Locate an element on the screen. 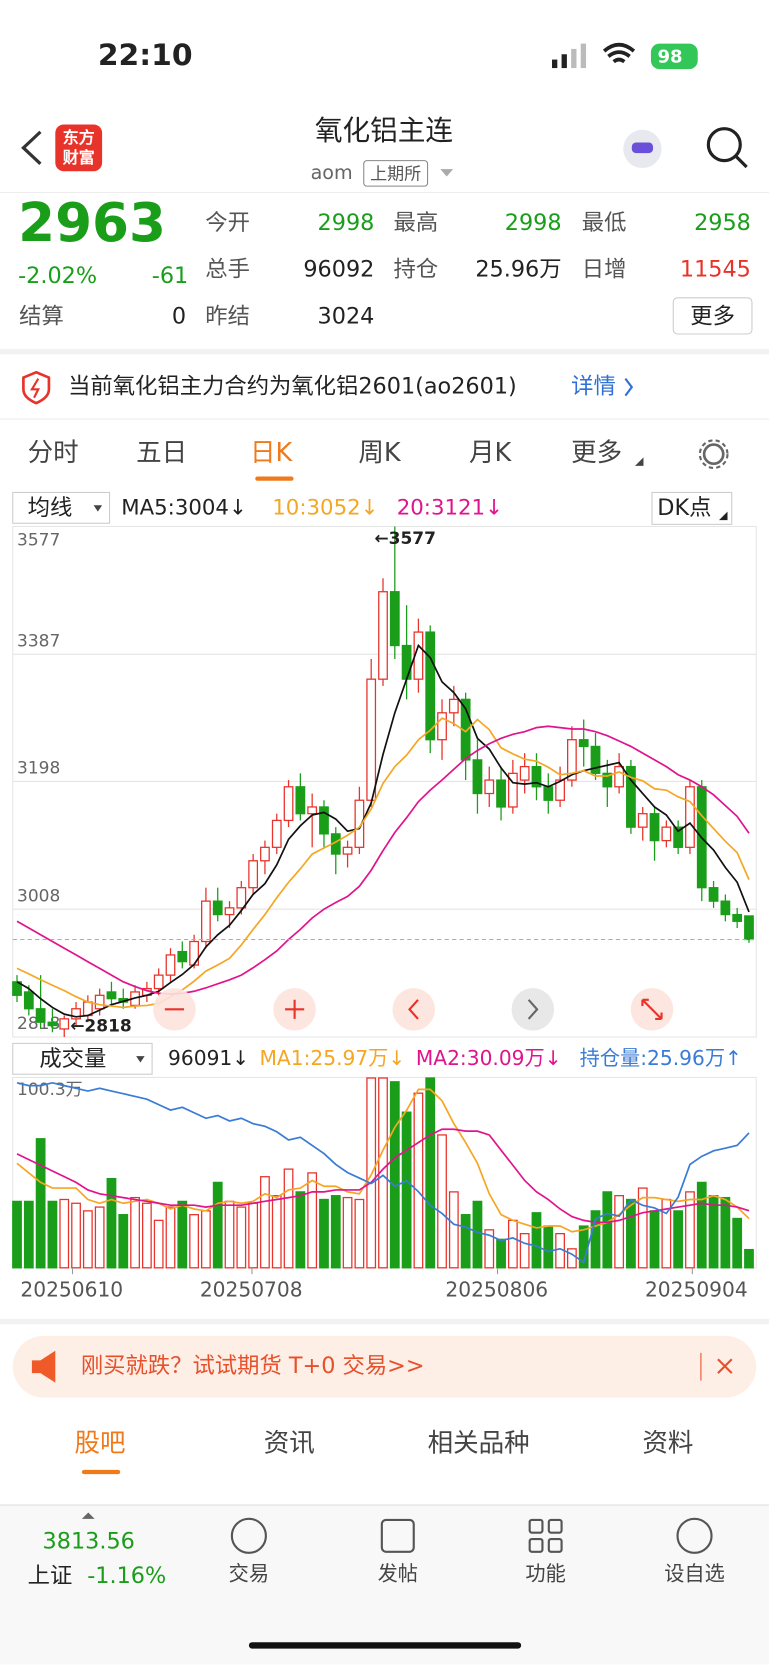  tab: 周K is located at coordinates (380, 453).